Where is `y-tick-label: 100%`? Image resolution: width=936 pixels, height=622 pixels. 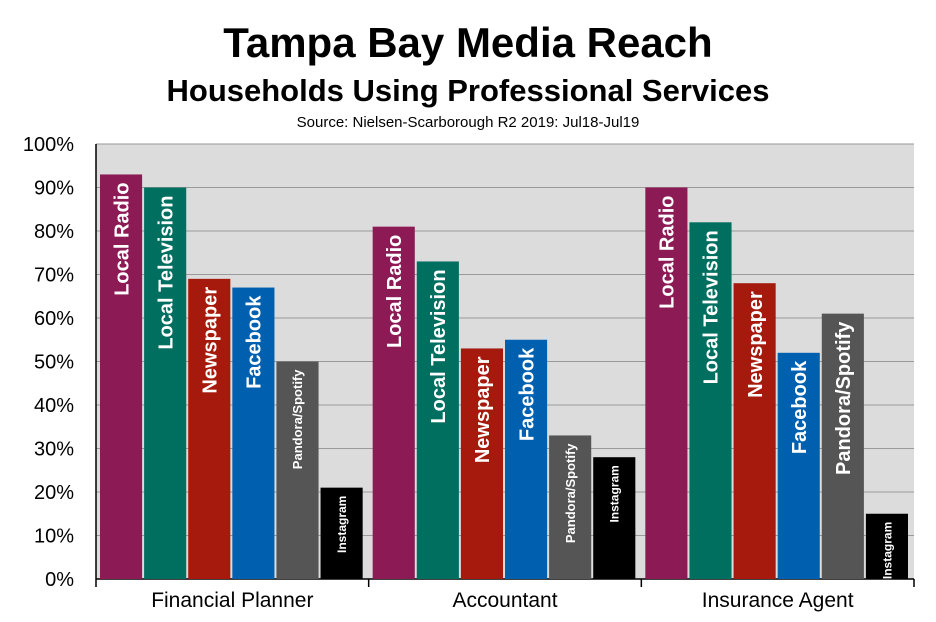
y-tick-label: 100% is located at coordinates (48, 145).